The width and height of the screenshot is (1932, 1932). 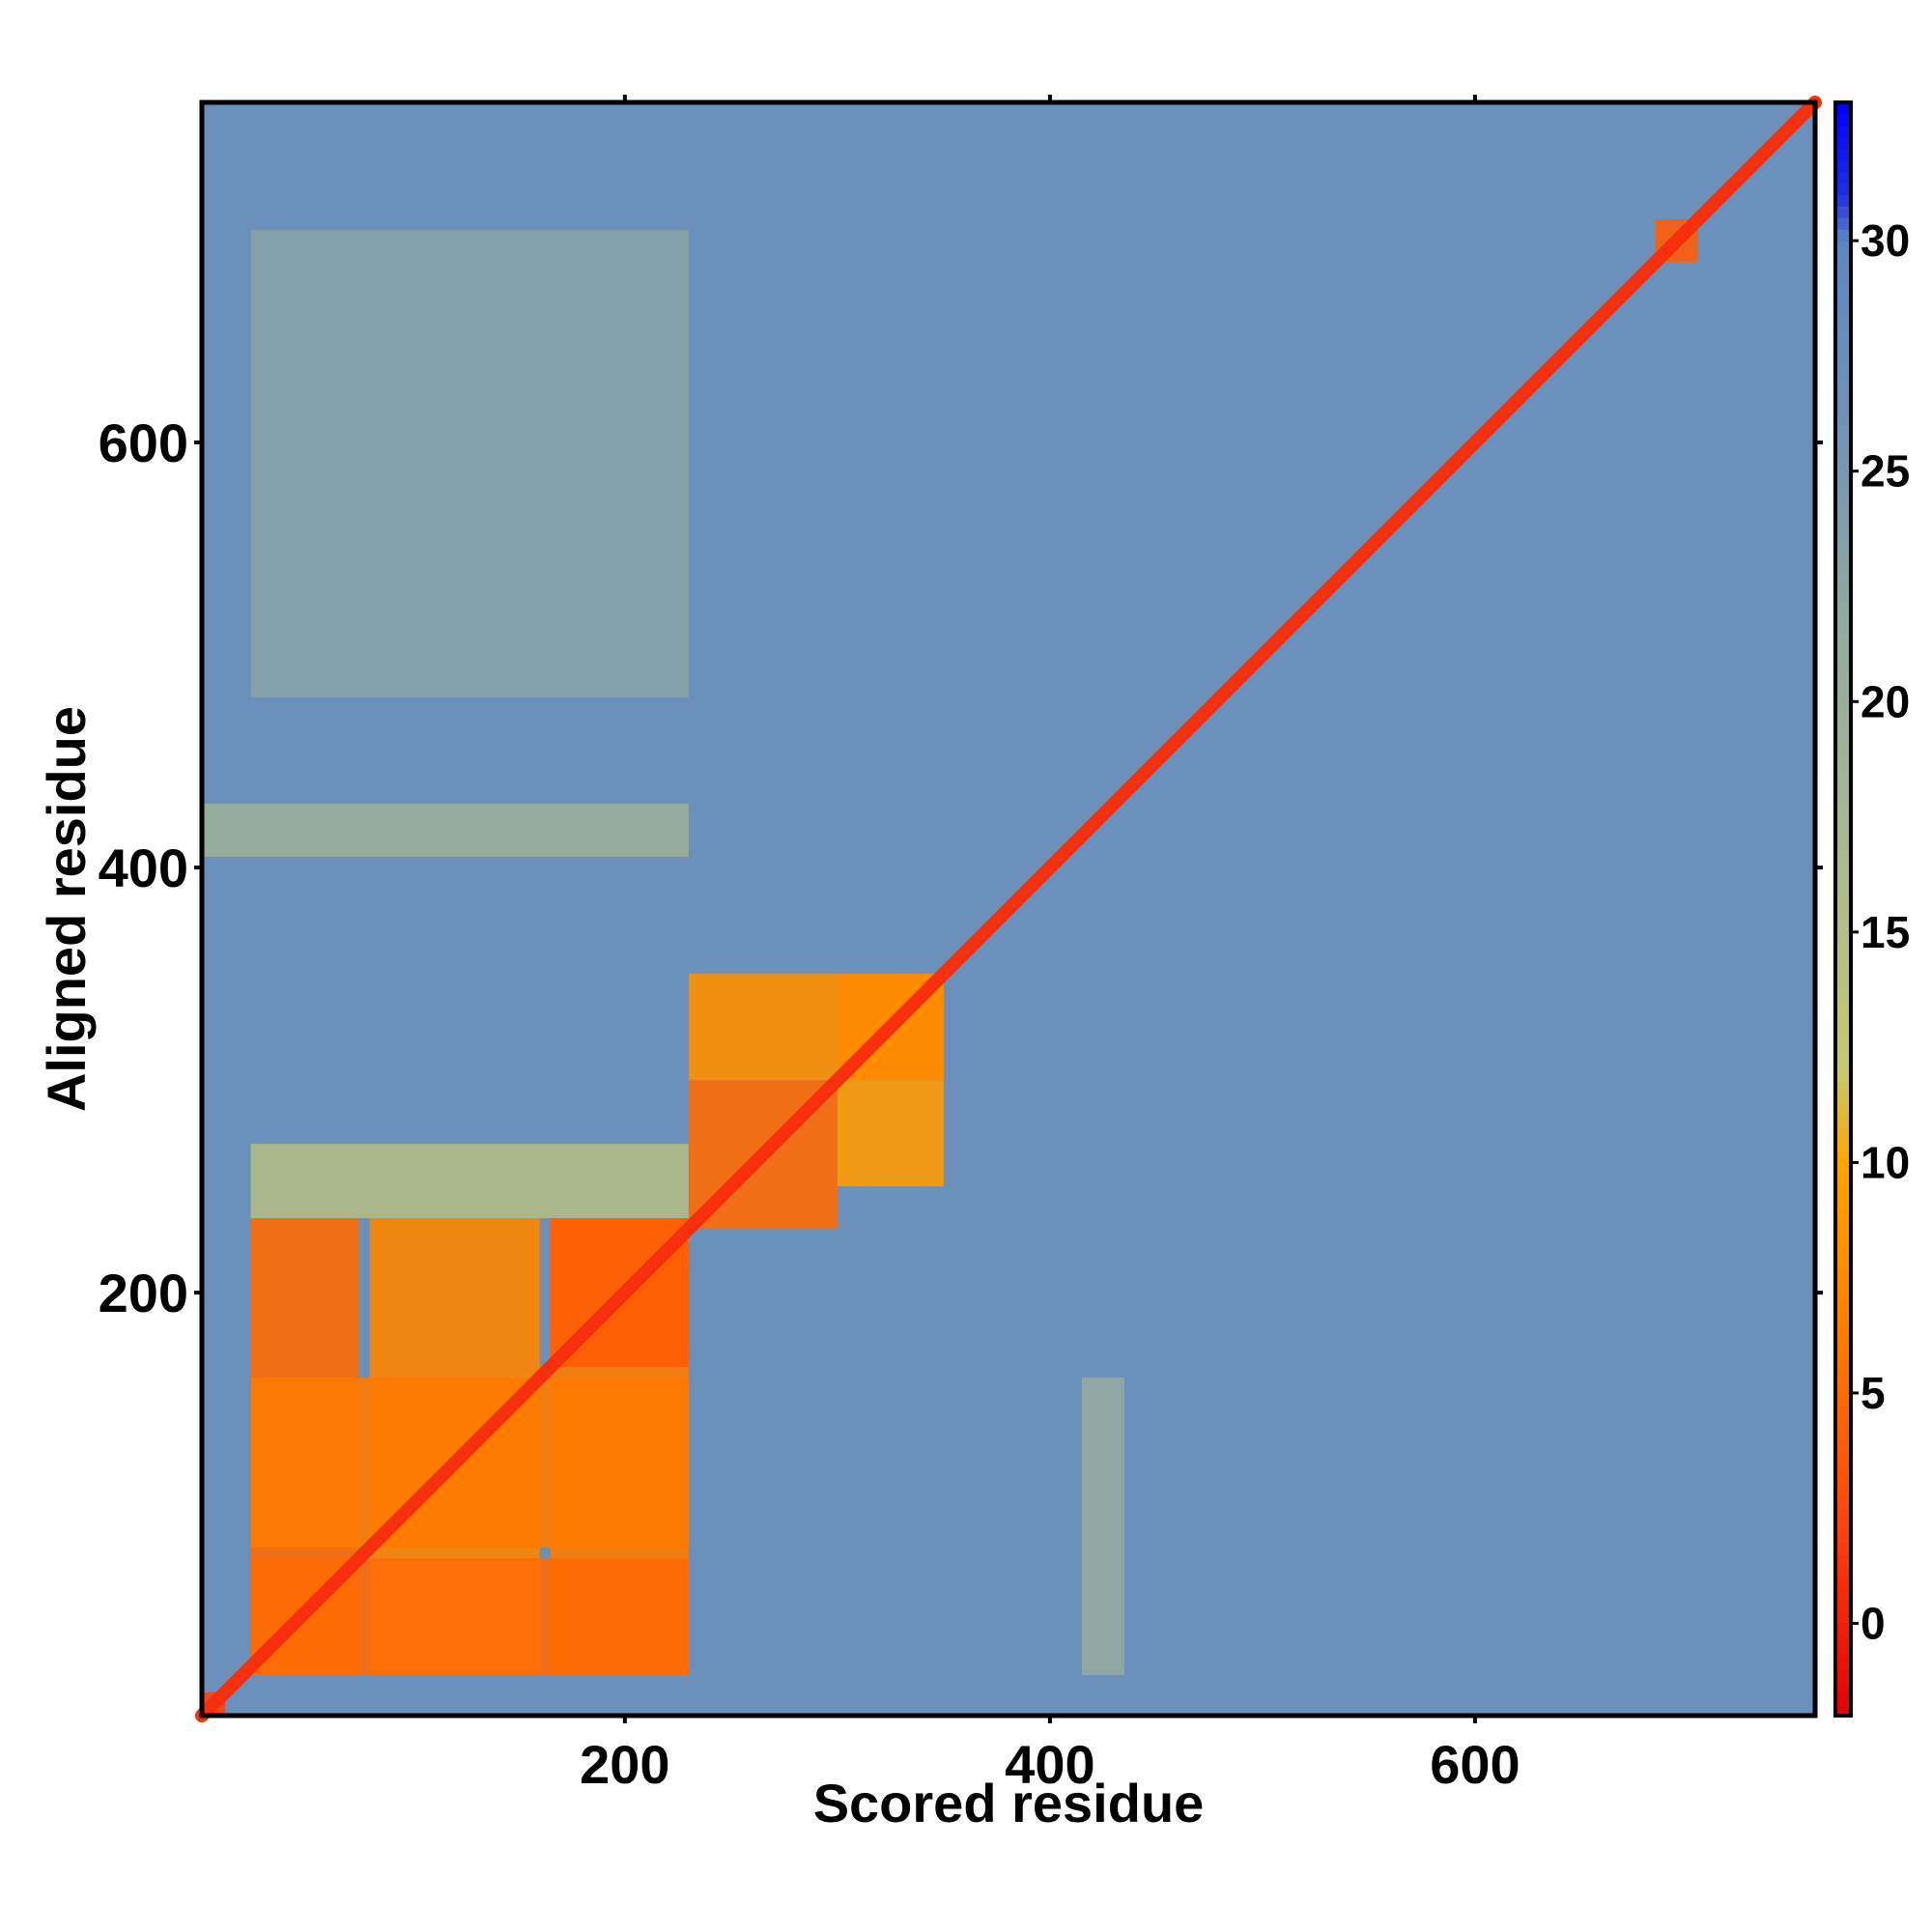 I want to click on y-tick-label: 600, so click(x=143, y=442).